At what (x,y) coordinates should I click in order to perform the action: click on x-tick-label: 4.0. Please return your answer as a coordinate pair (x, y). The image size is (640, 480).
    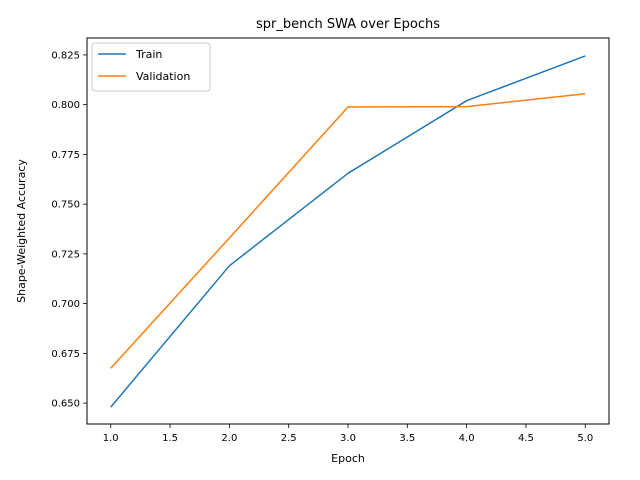
    Looking at the image, I should click on (467, 438).